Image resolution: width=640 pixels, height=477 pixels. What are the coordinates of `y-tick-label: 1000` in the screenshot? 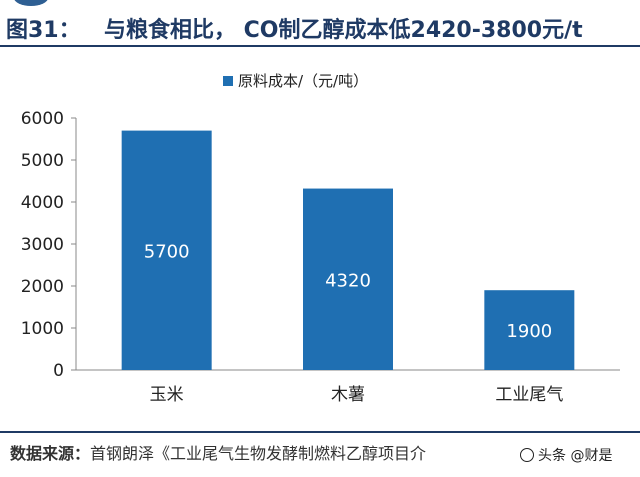 It's located at (42, 329).